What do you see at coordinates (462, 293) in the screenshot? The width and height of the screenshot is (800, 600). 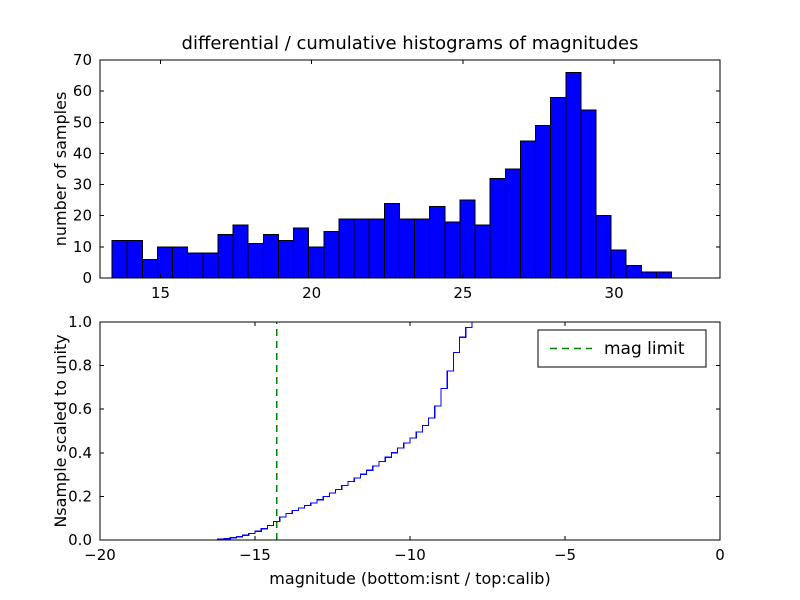 I see `x-tick-label: 25` at bounding box center [462, 293].